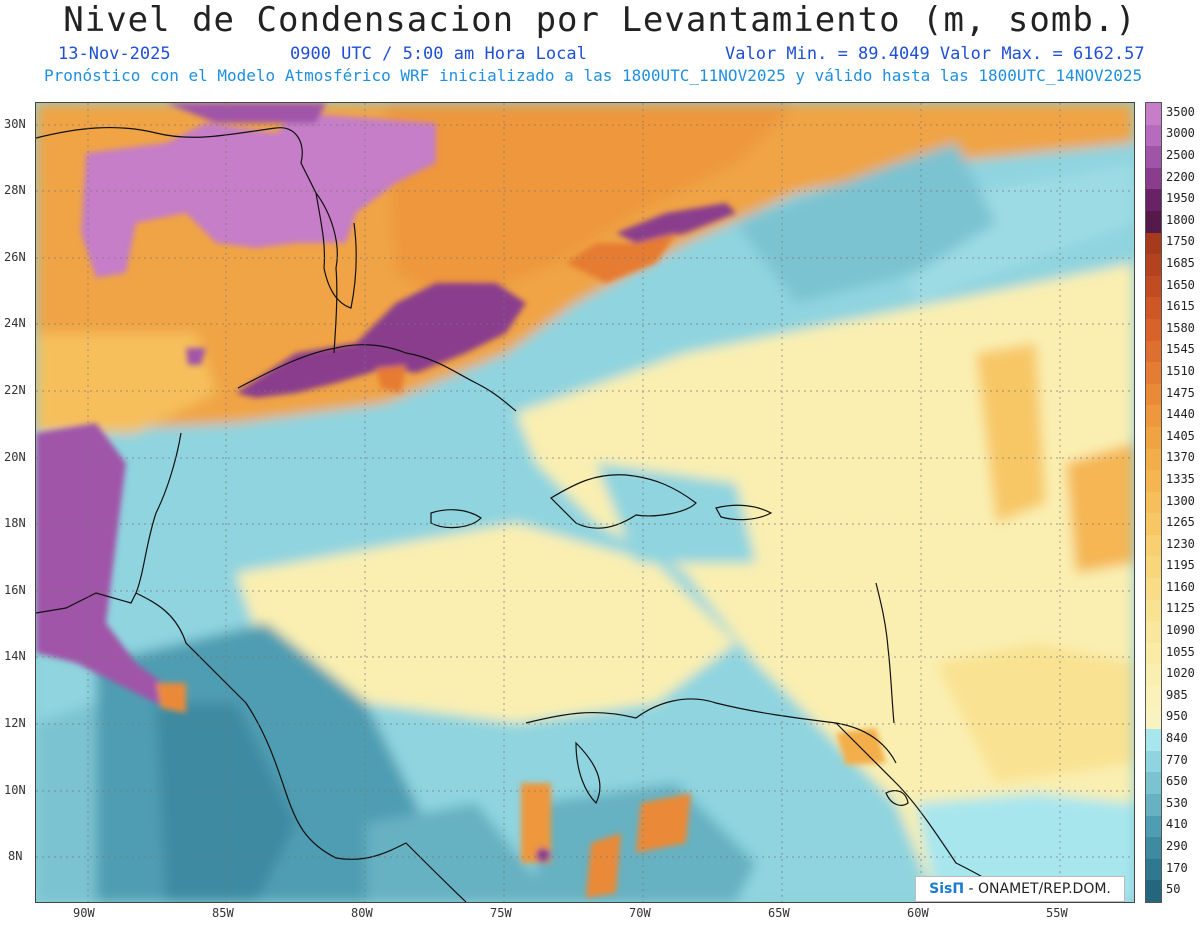 Image resolution: width=1200 pixels, height=927 pixels. I want to click on colorbar-label: 1800, so click(1180, 219).